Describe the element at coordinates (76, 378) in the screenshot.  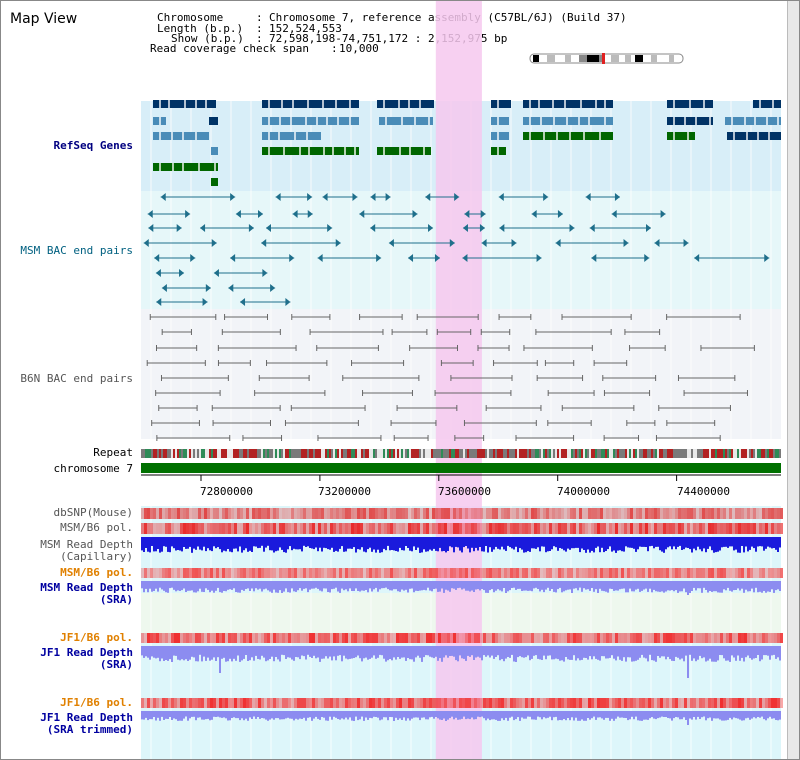
I see `track-label-b6n-bac: B6N BAC end pairs` at that location.